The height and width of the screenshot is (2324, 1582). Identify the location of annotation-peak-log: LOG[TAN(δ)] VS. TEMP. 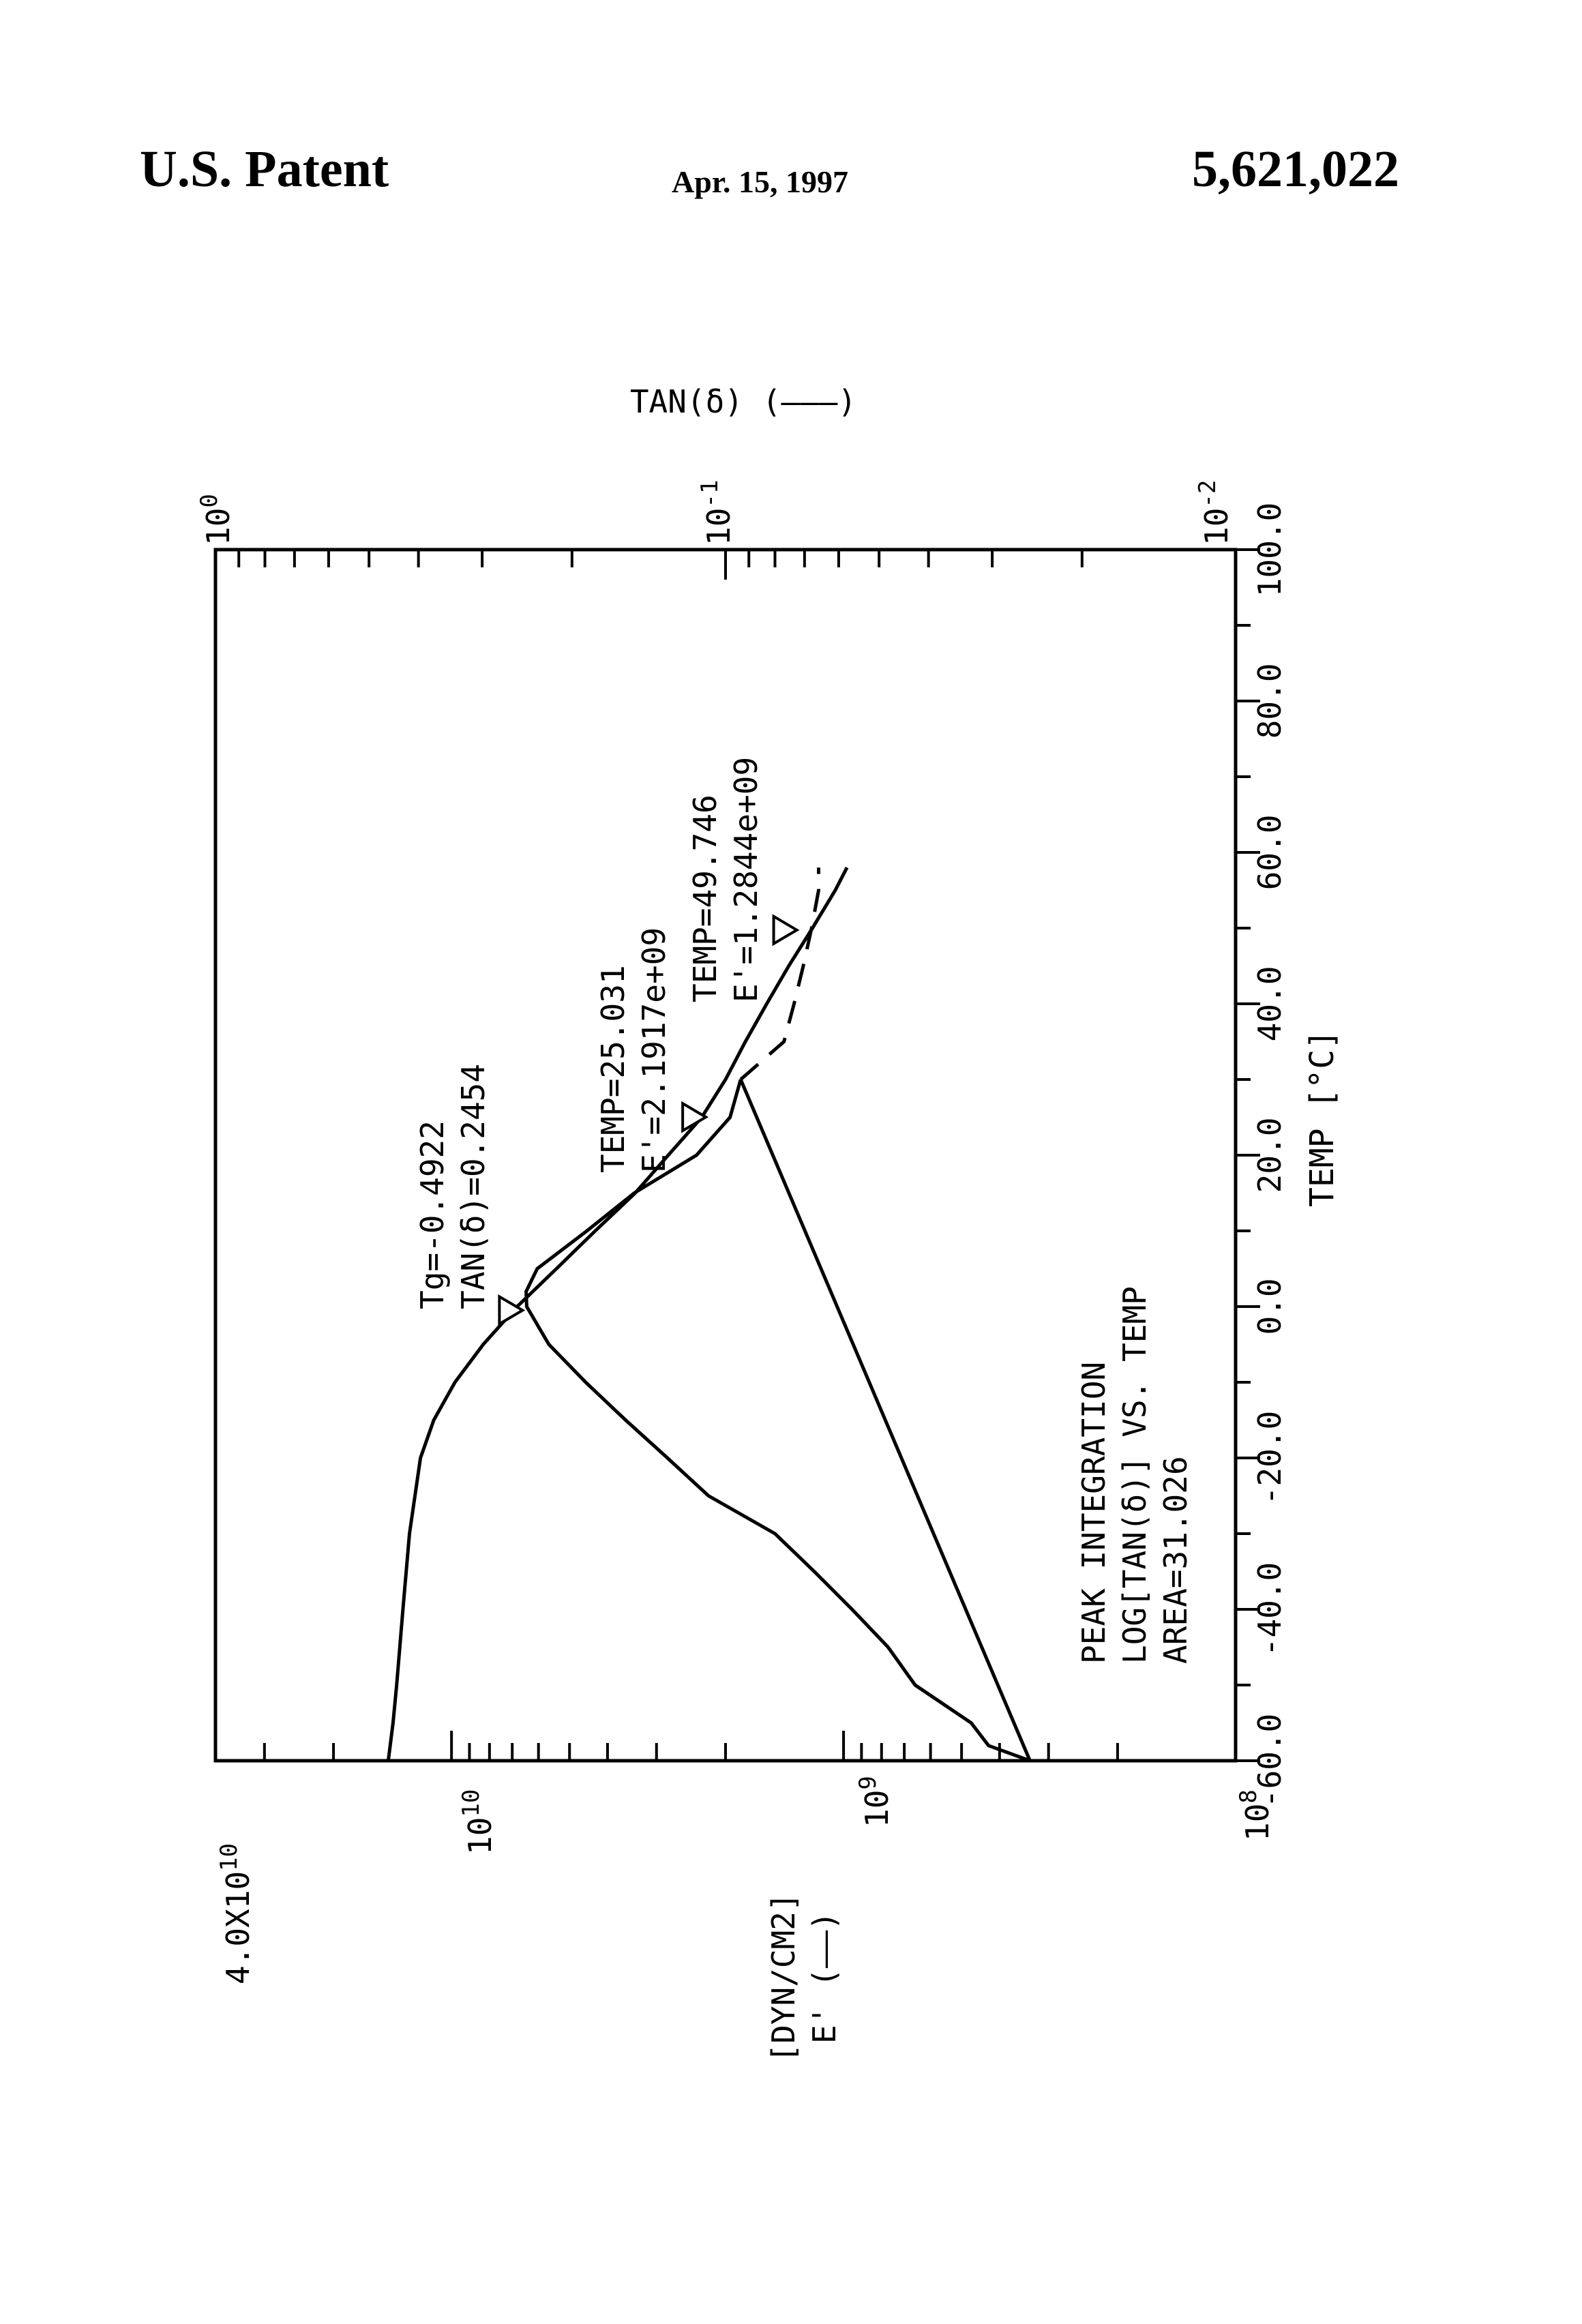
(1134, 1475).